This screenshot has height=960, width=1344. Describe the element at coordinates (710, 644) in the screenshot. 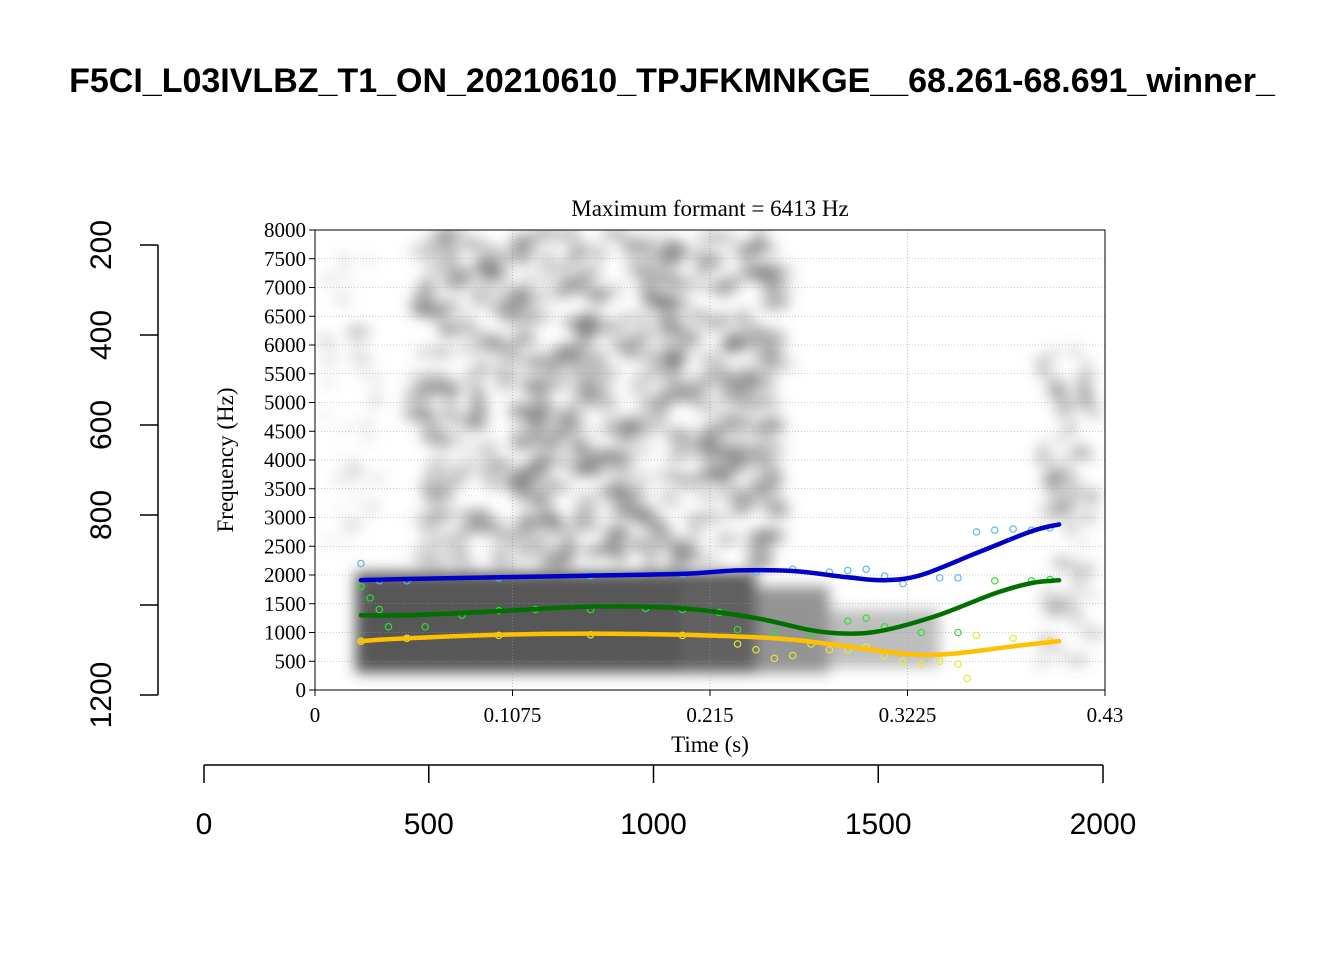

I see `smoothed-formant-line` at that location.